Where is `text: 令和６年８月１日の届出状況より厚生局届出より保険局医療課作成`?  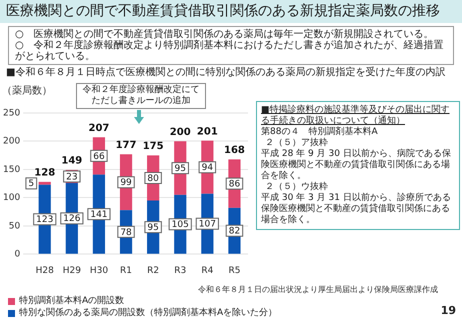
text: 令和６年８月１日の届出状況より厚生局届出より保険局医療課作成 is located at coordinates (318, 289).